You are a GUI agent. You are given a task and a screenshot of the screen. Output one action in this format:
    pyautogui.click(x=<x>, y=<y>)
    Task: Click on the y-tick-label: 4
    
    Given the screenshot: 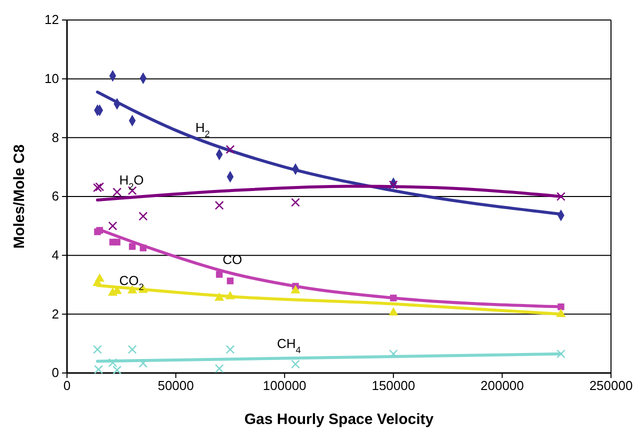 What is the action you would take?
    pyautogui.click(x=55, y=254)
    